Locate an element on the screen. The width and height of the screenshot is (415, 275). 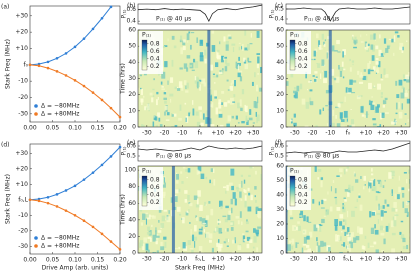
panel-label: (a) is located at coordinates (5, 7).